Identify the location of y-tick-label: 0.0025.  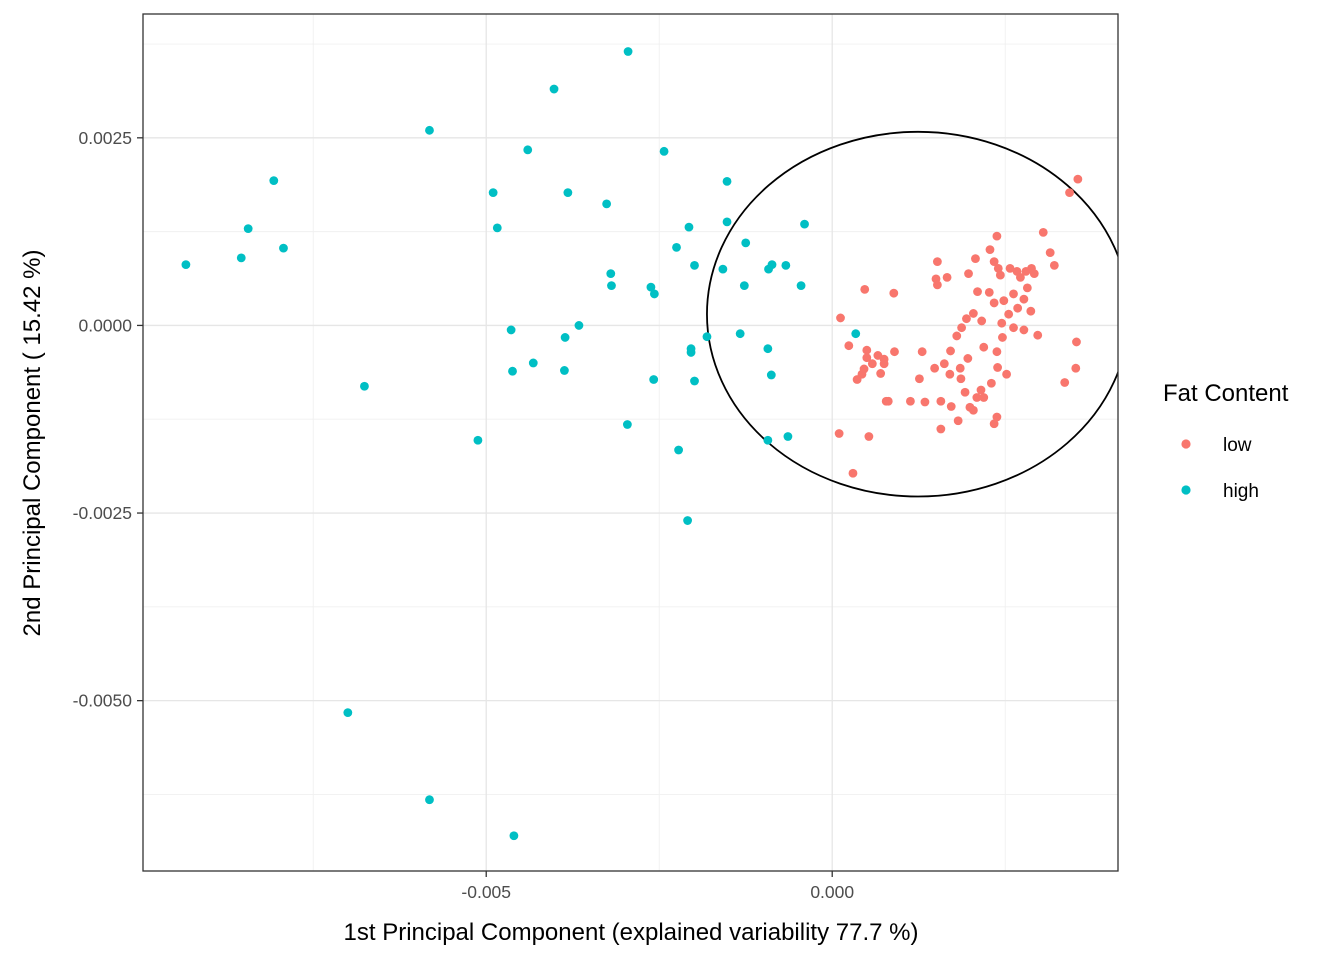
(105, 138).